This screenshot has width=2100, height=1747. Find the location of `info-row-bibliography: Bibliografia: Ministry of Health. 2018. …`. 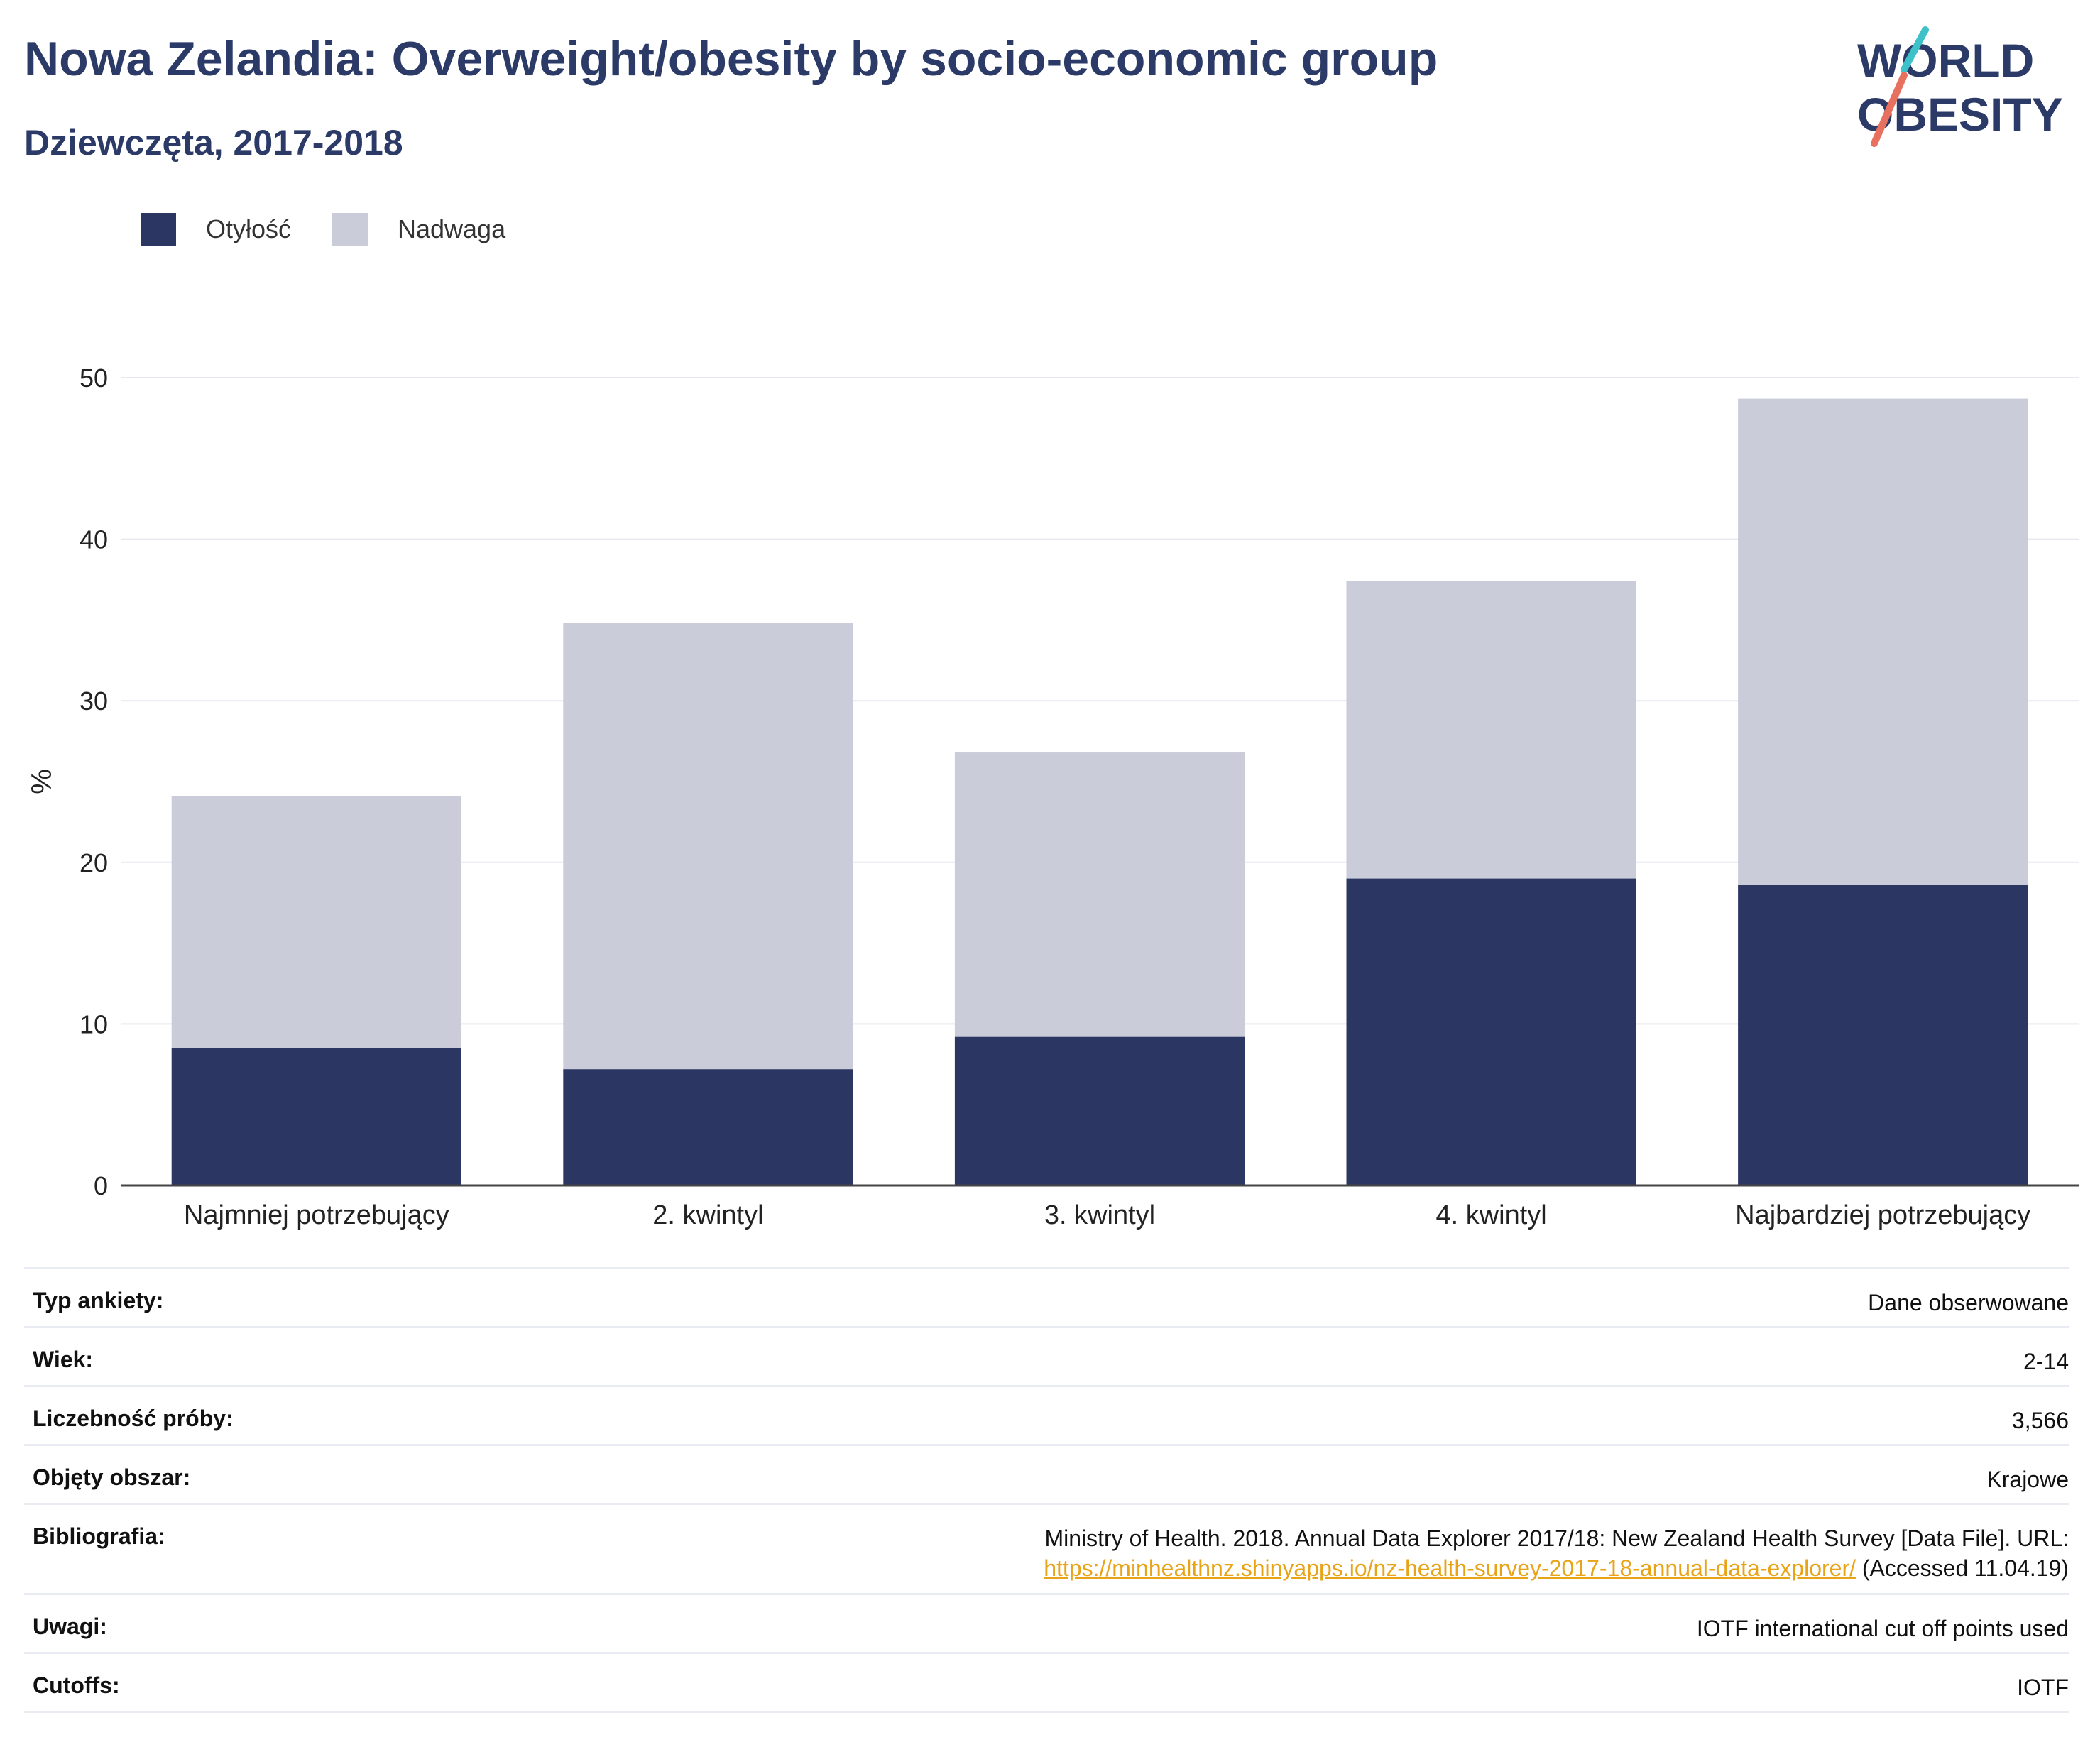

info-row-bibliography: Bibliografia: Ministry of Health. 2018. … is located at coordinates (1046, 1548).